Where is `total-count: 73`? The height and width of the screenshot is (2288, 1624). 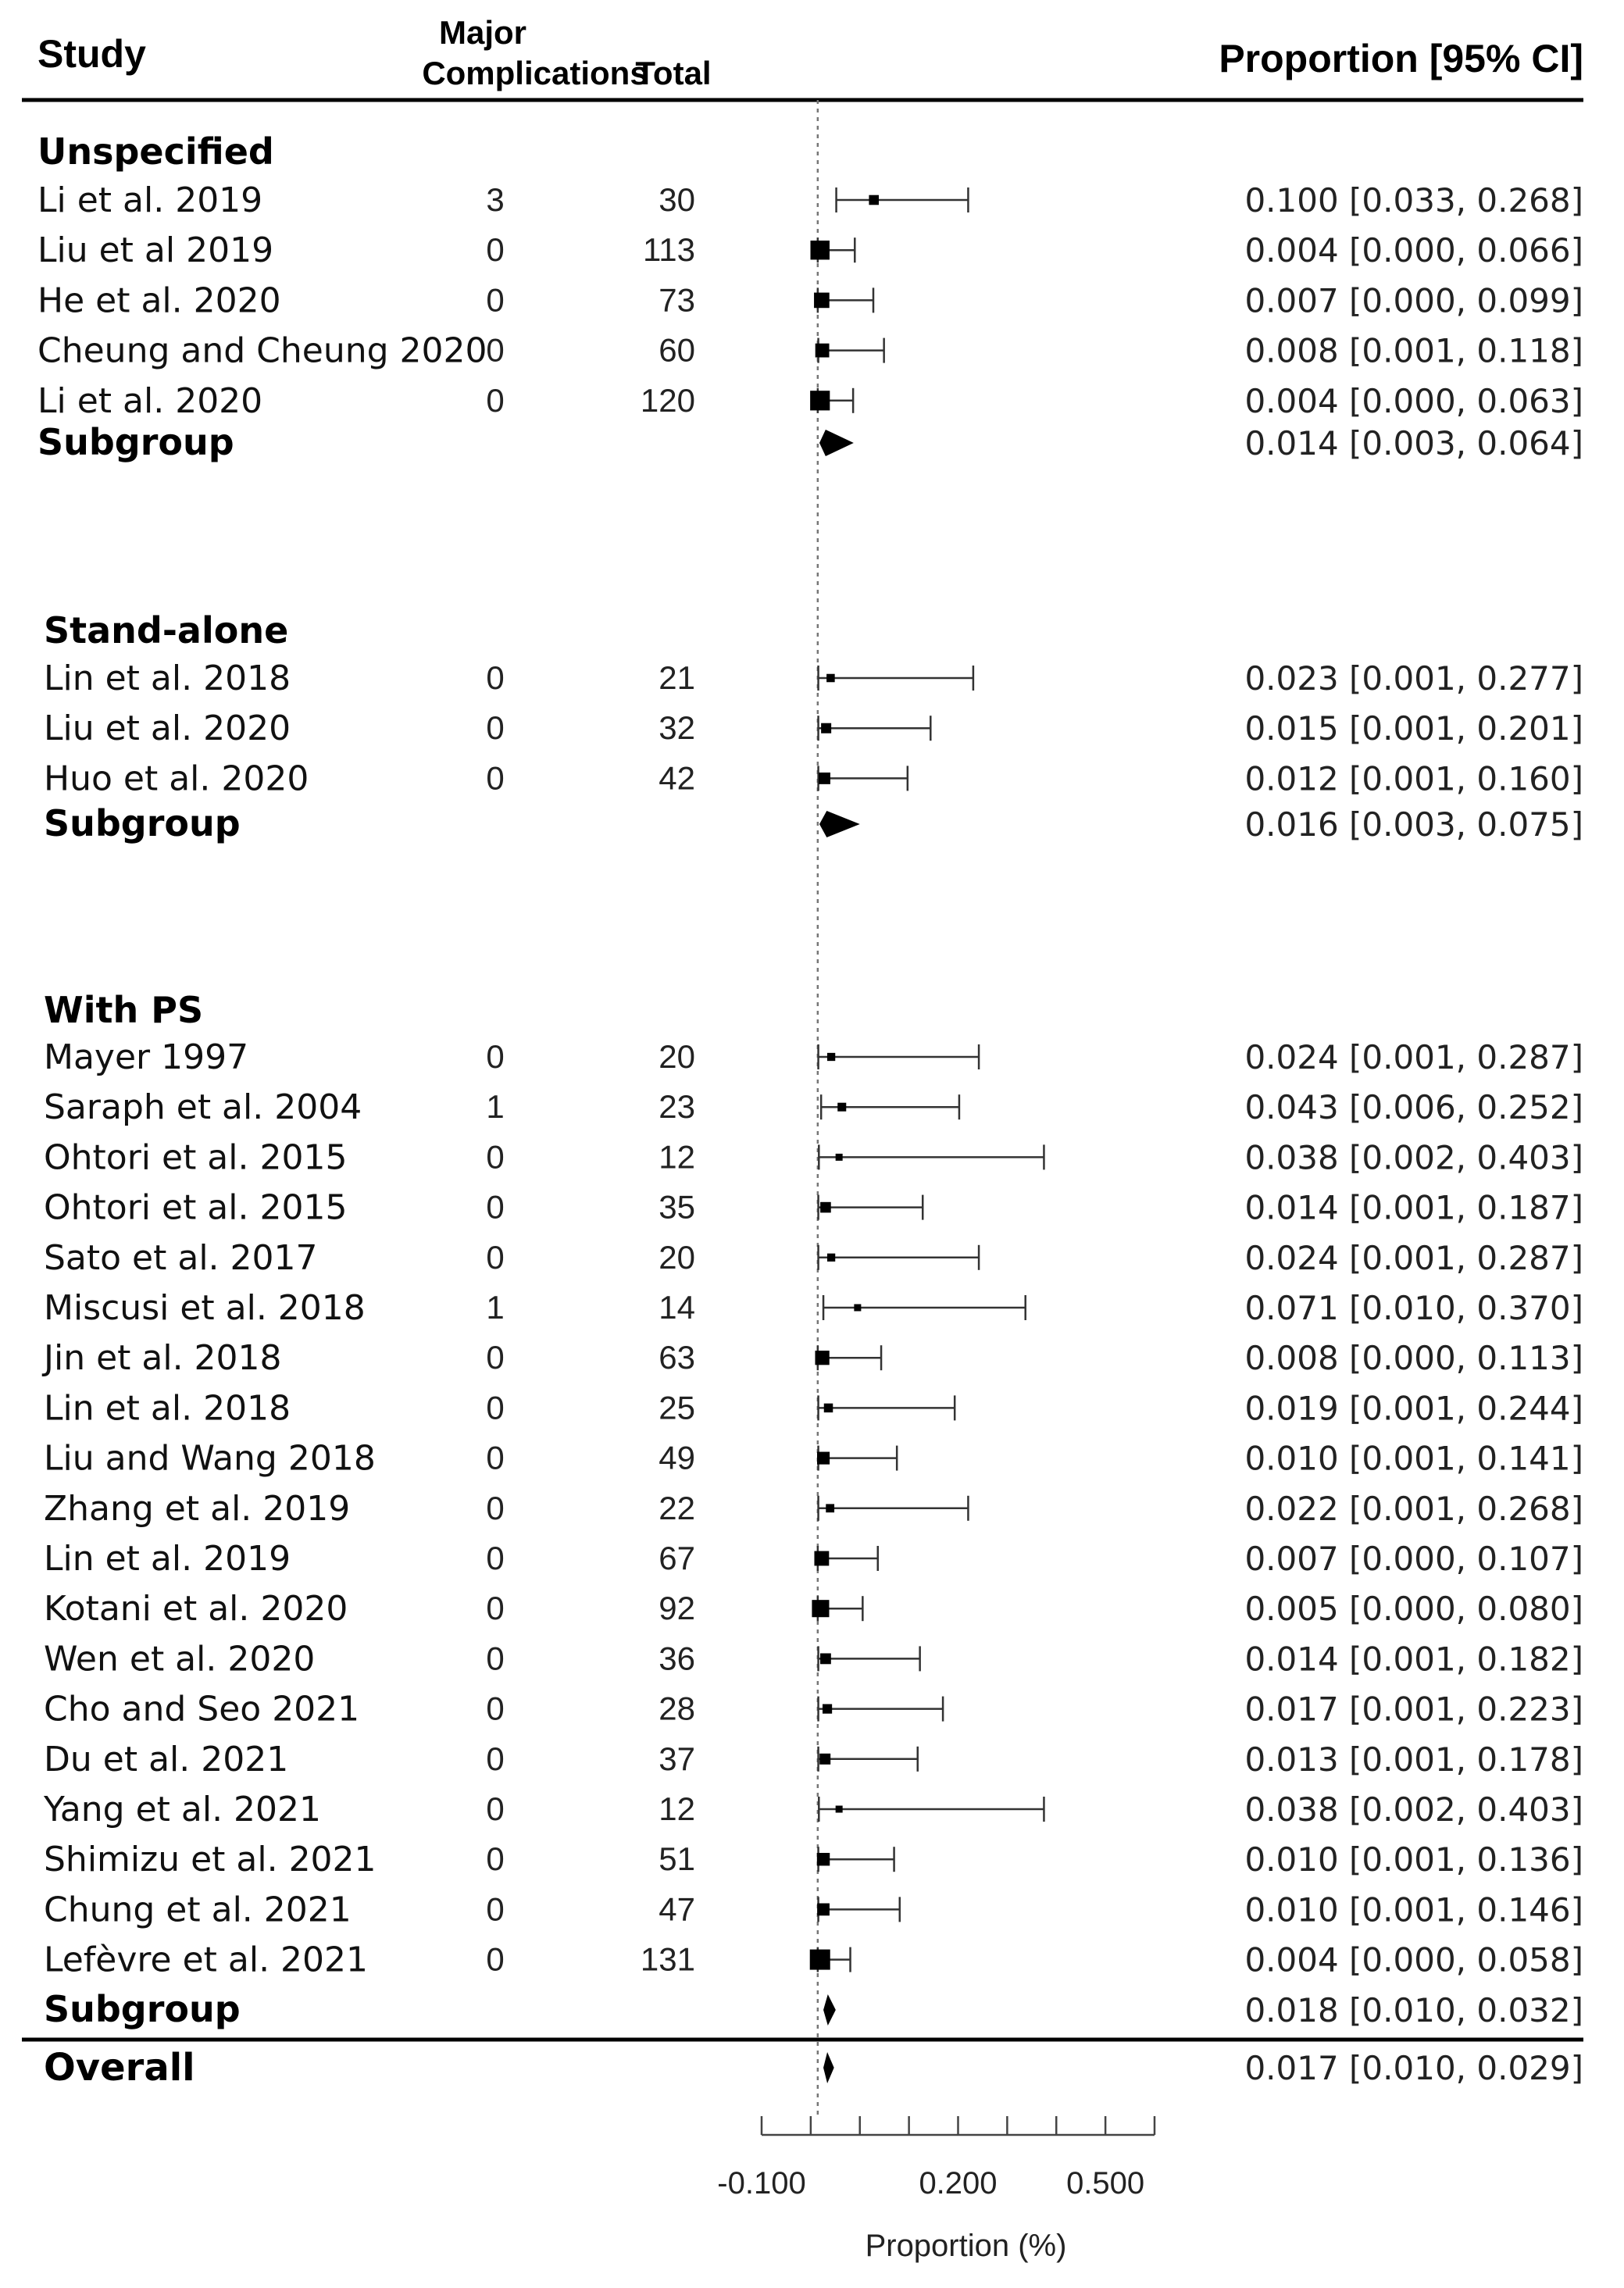
total-count: 73 is located at coordinates (677, 299).